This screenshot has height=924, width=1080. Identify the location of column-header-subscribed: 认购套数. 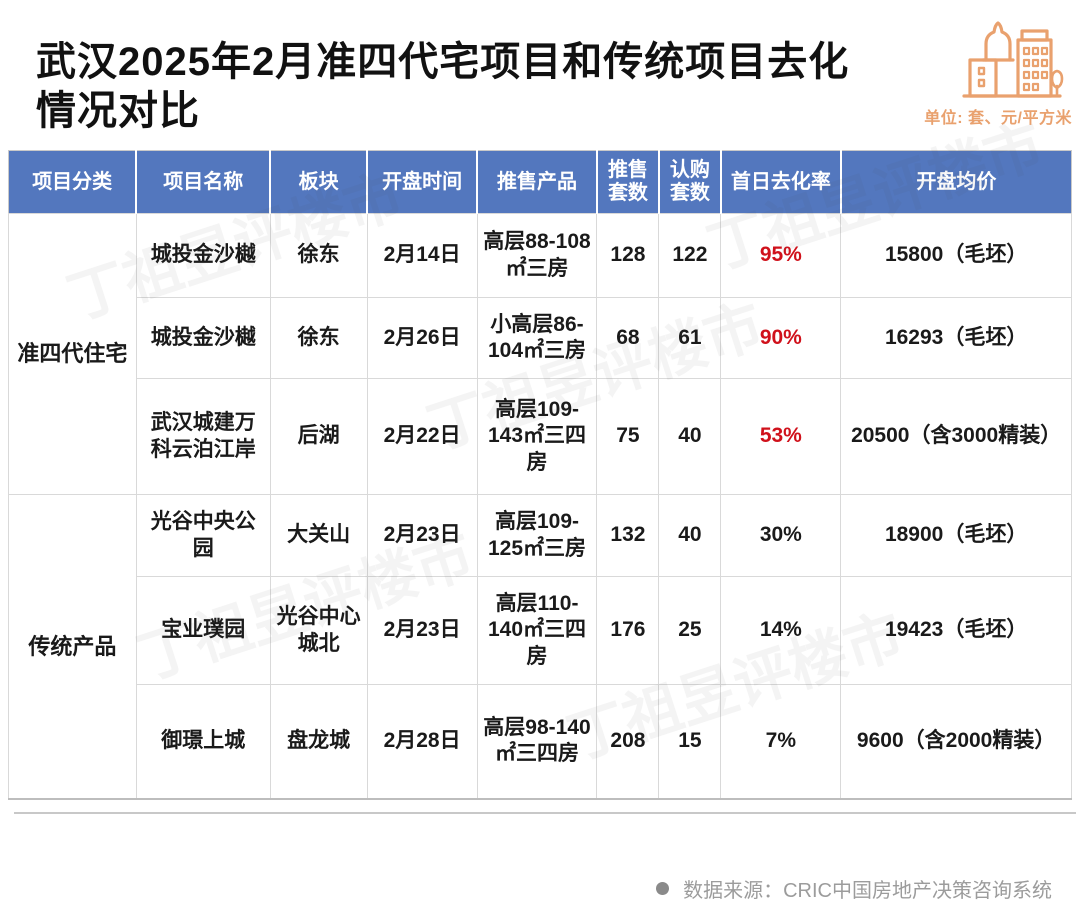
(690, 182).